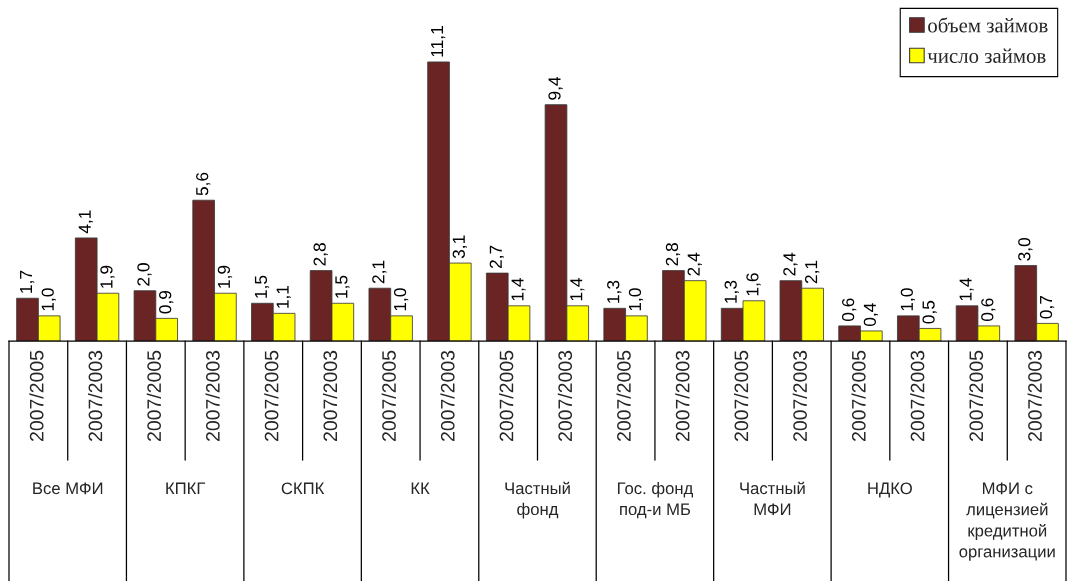  Describe the element at coordinates (203, 184) in the screenshot. I see `data-label: 5,6` at that location.